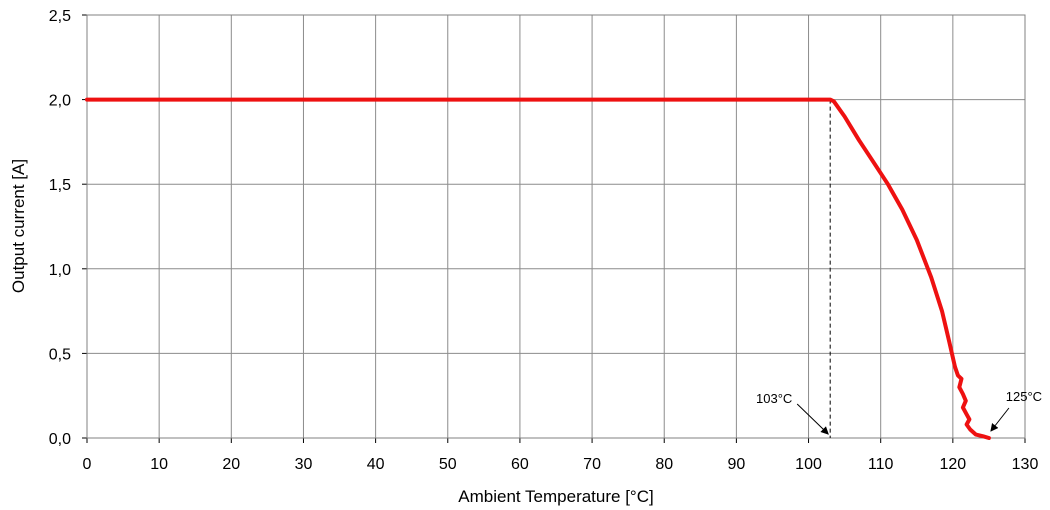 The width and height of the screenshot is (1050, 510). Describe the element at coordinates (808, 464) in the screenshot. I see `x-tick-label: 100` at that location.